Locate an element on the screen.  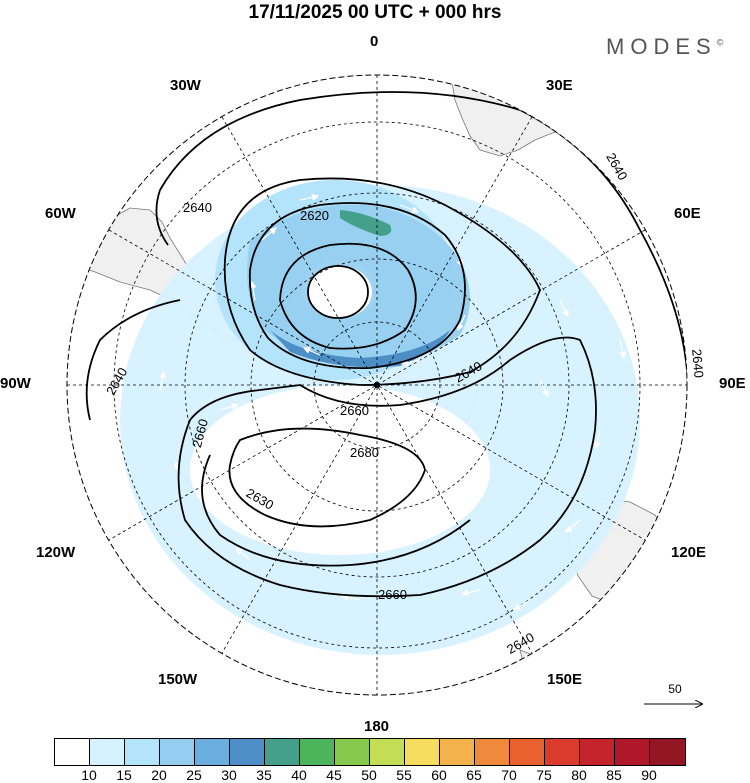
contour-2640-inner is located at coordinates (382, 281).